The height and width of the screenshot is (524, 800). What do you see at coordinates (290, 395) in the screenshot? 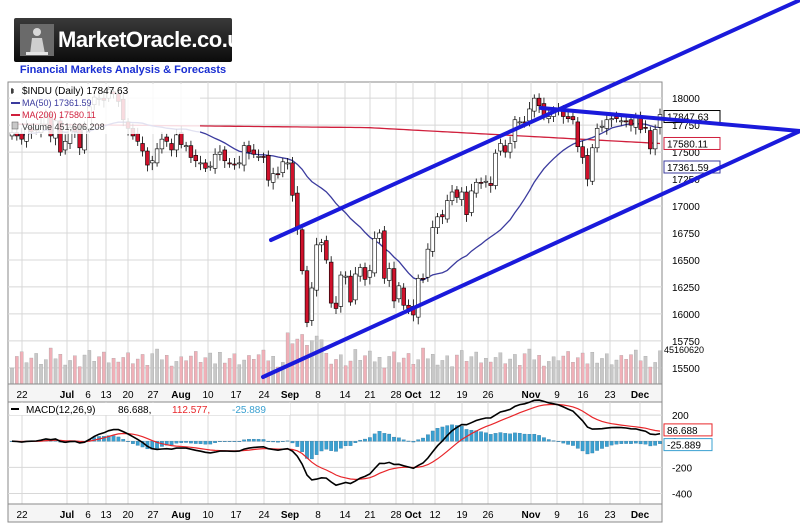
I see `x-tick-label: Sep` at bounding box center [290, 395].